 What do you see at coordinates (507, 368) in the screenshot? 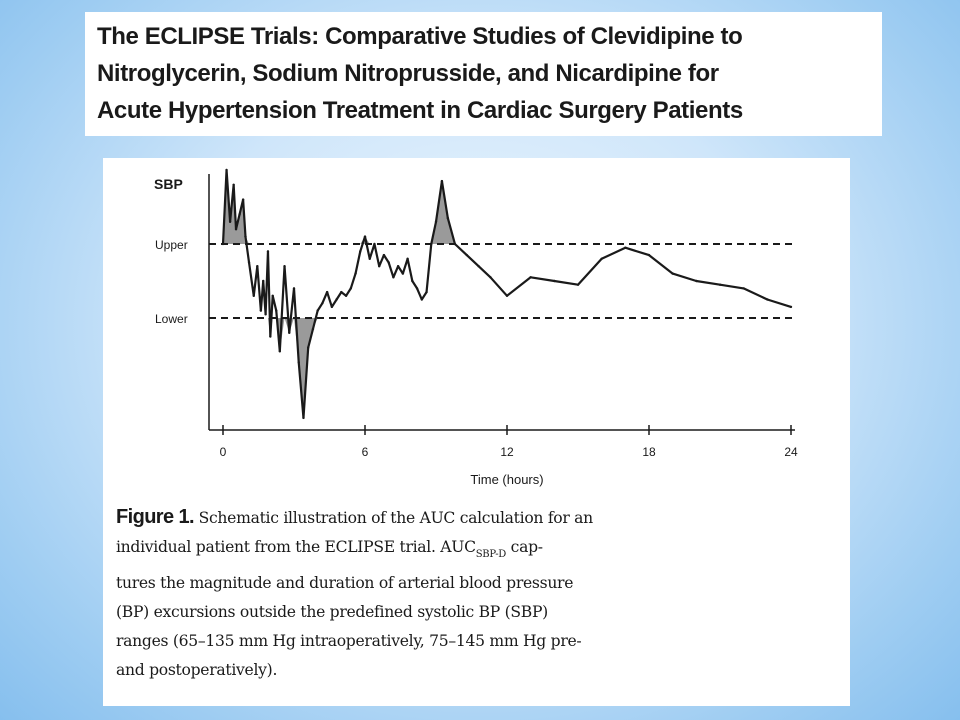
I see `lower-excursion-area` at bounding box center [507, 368].